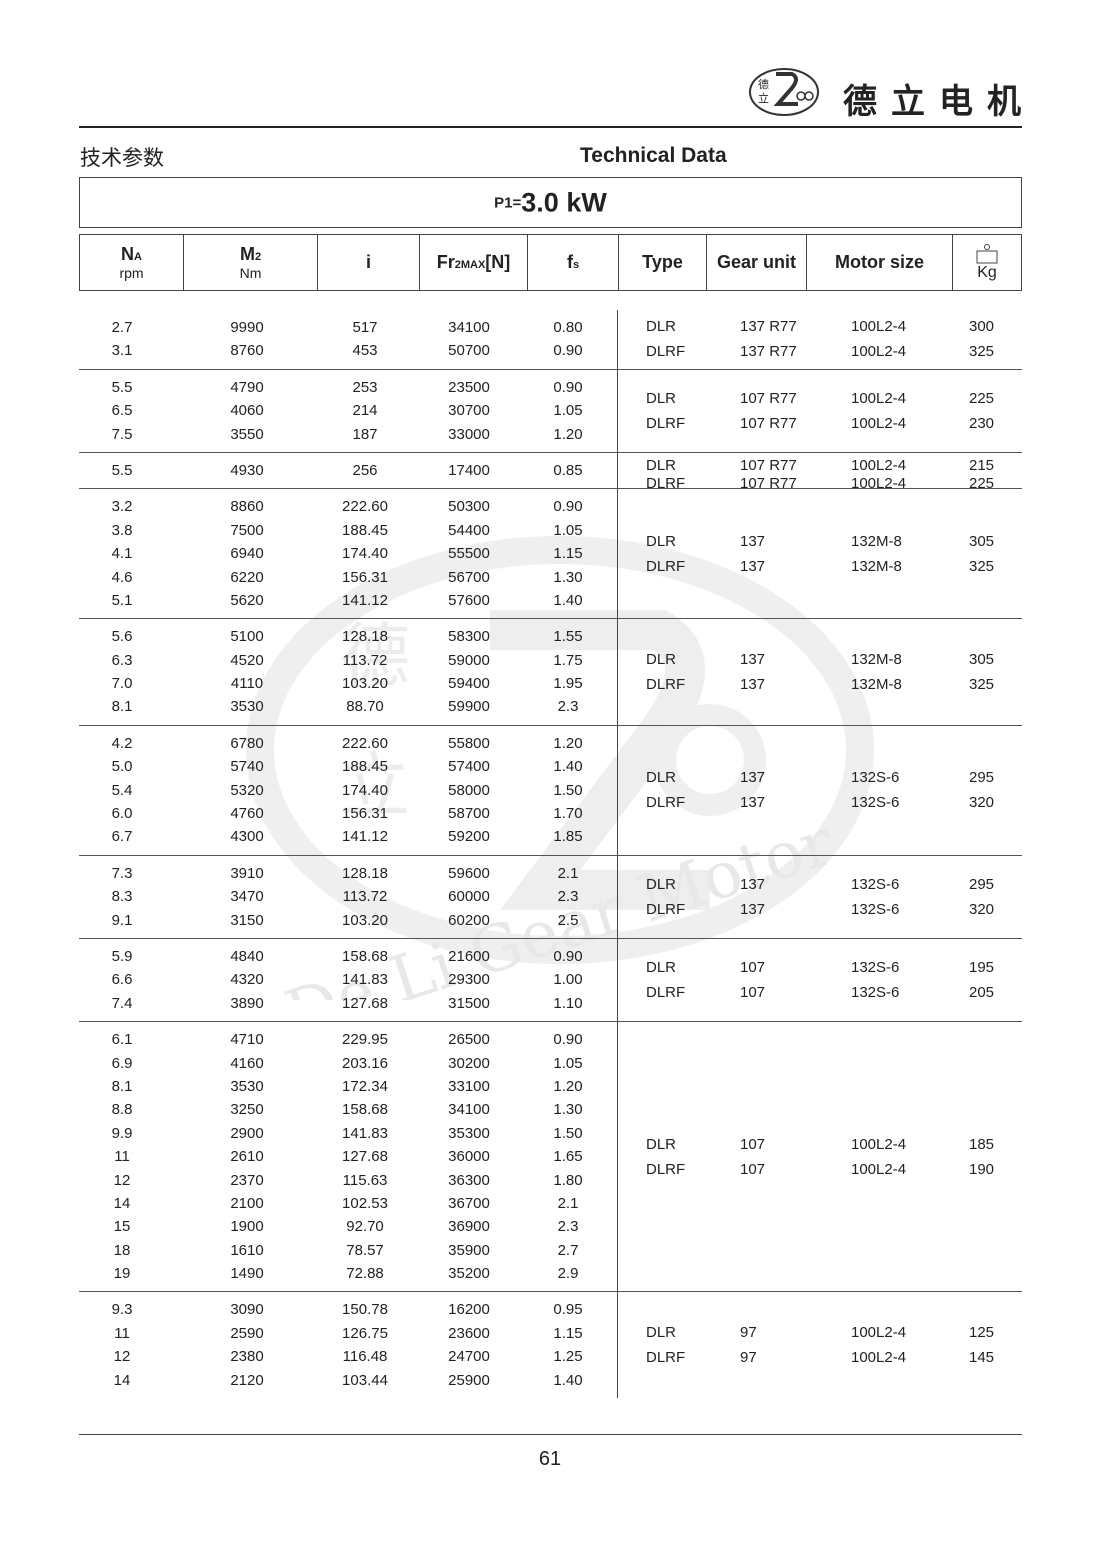 This screenshot has height=1555, width=1100. I want to click on cell-type: DLR, so click(661, 465).